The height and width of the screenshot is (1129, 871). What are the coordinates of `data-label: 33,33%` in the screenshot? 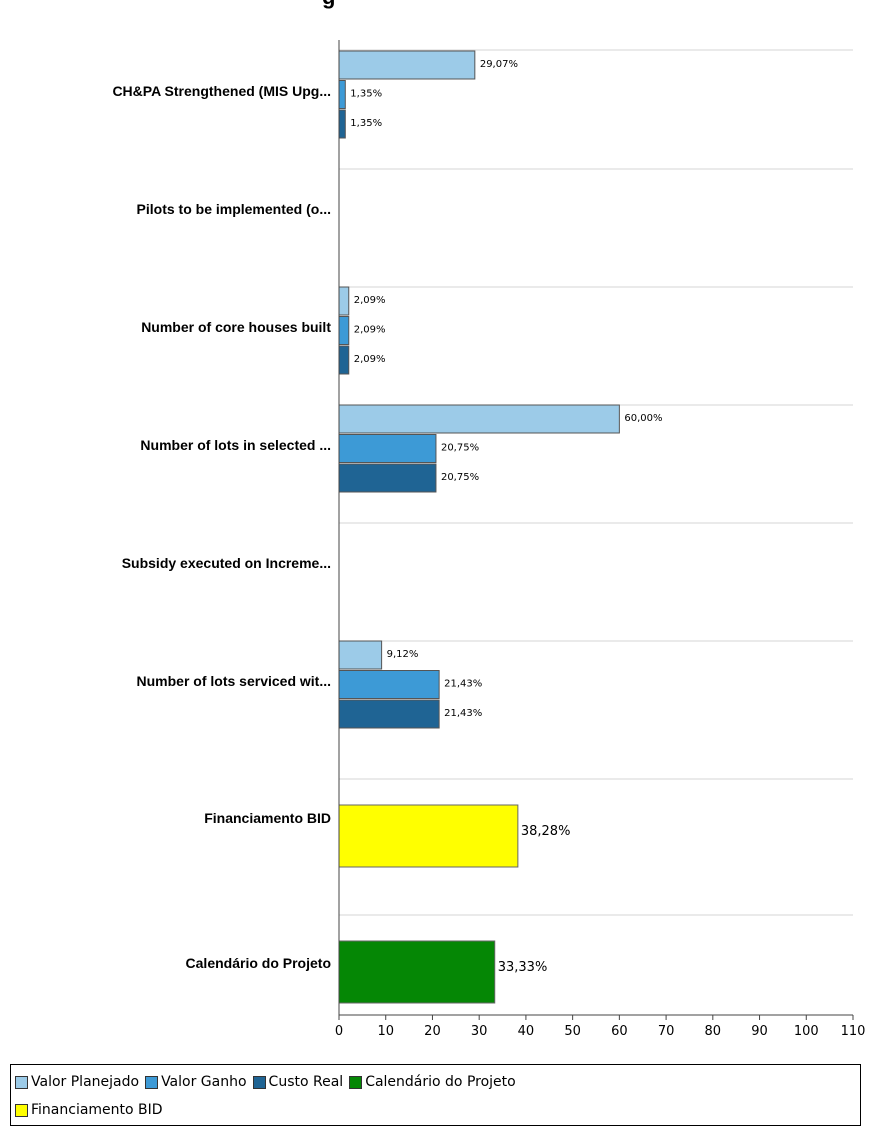 It's located at (523, 967).